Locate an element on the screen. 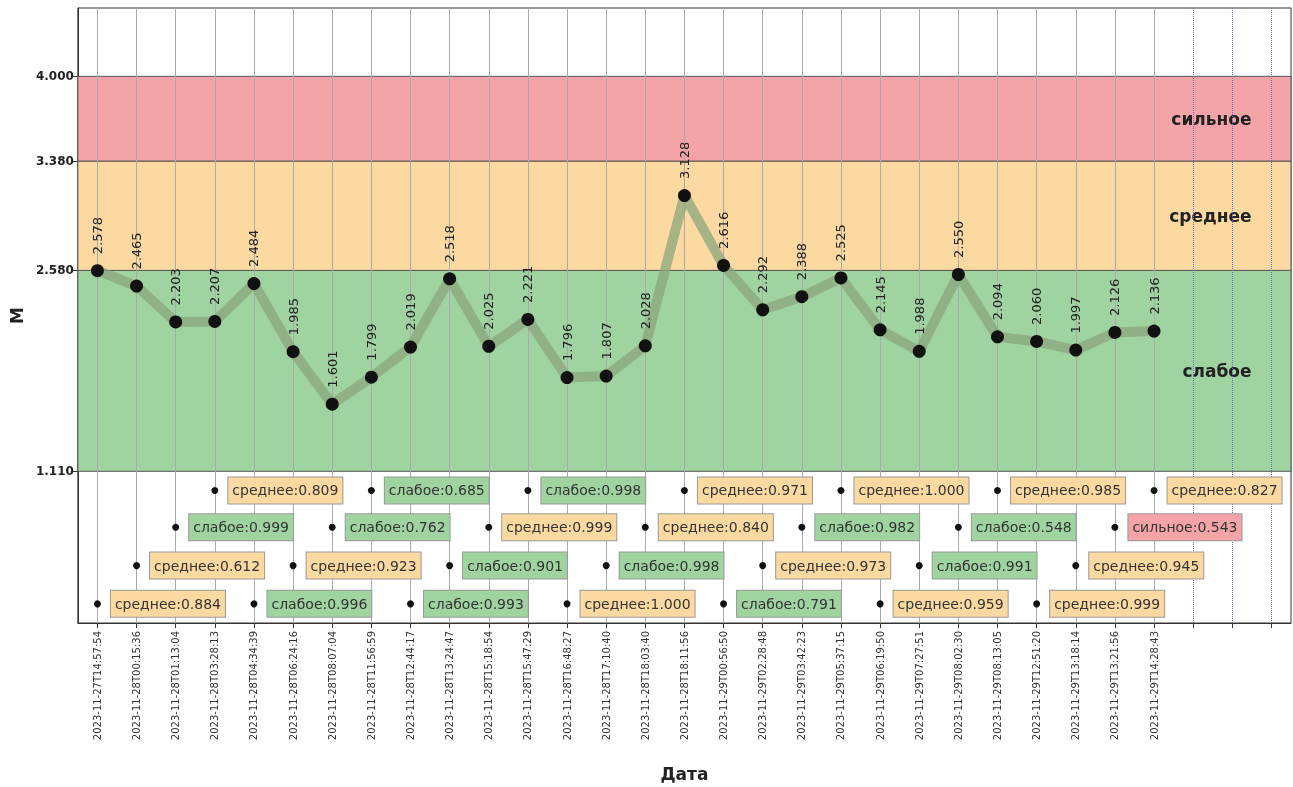 This screenshot has width=1293, height=787. data-label: 2.207 is located at coordinates (215, 286).